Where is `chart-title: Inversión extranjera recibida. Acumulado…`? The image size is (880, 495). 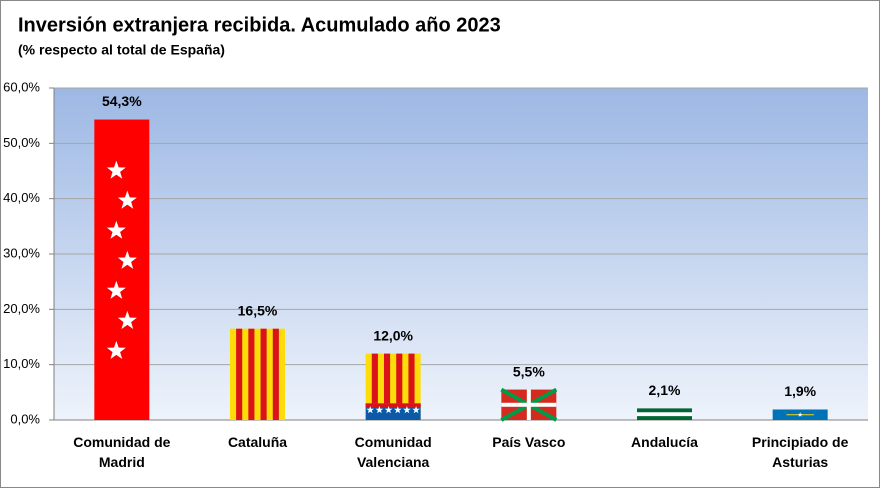
chart-title: Inversión extranjera recibida. Acumulado… is located at coordinates (259, 25).